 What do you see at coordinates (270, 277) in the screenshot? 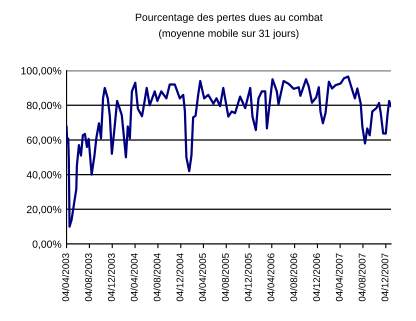
I see `x-tick-label: 04/04/2006` at bounding box center [270, 277].